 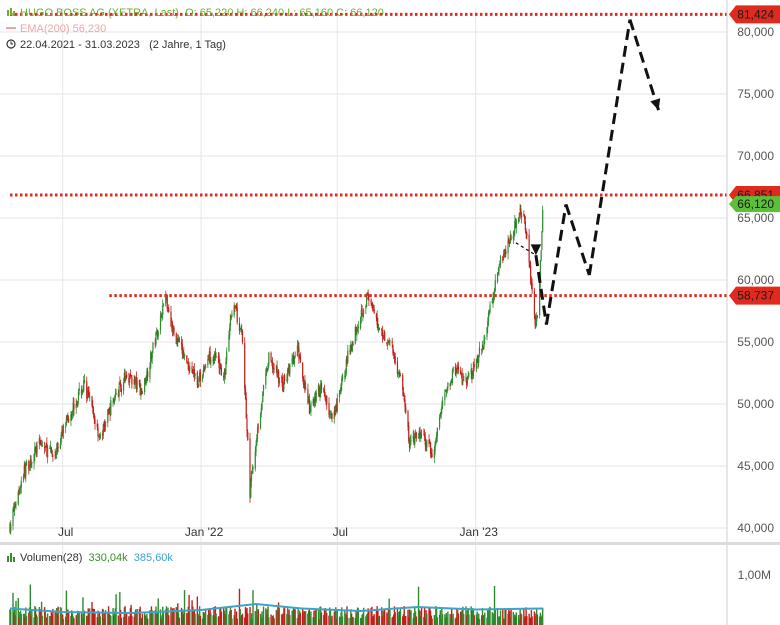 What do you see at coordinates (754, 14) in the screenshot?
I see `level-tag` at bounding box center [754, 14].